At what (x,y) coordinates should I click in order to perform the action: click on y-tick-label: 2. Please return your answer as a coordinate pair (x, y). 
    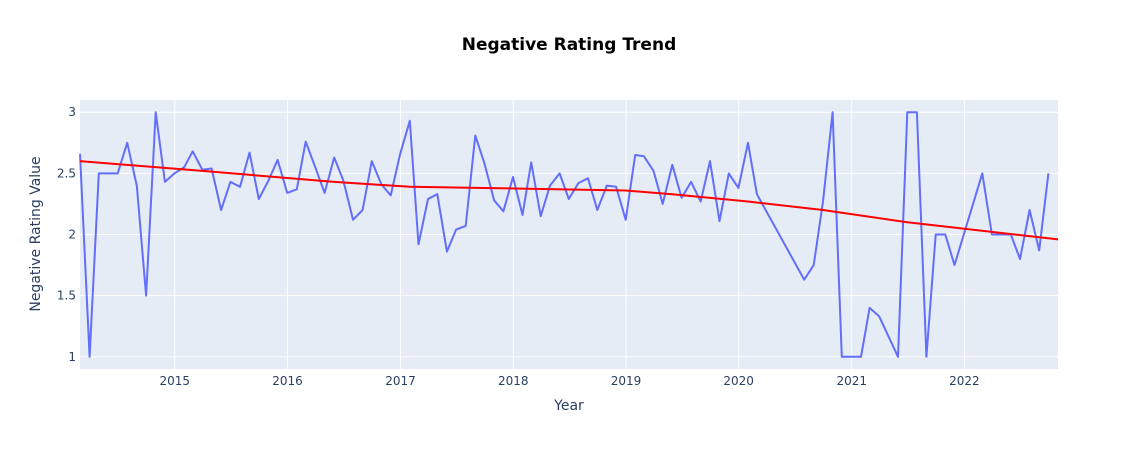
    Looking at the image, I should click on (72, 235).